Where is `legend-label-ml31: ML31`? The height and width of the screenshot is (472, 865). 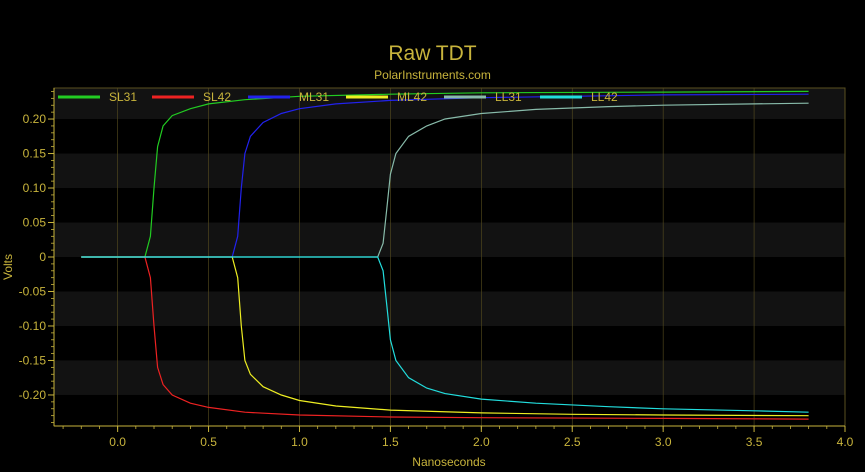 legend-label-ml31: ML31 is located at coordinates (314, 97).